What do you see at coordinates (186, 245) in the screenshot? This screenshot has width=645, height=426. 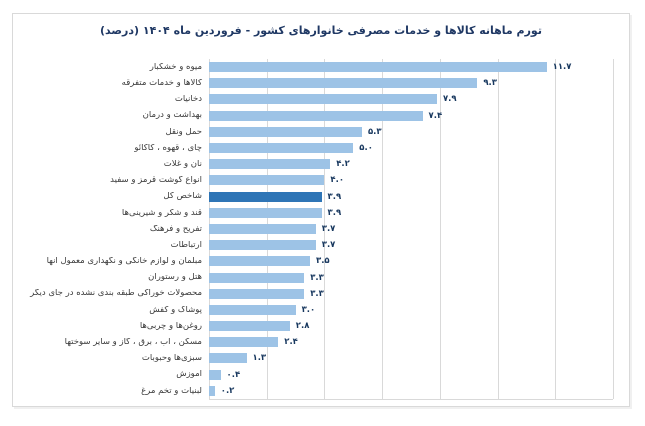 I see `category-label: ارتباطات` at bounding box center [186, 245].